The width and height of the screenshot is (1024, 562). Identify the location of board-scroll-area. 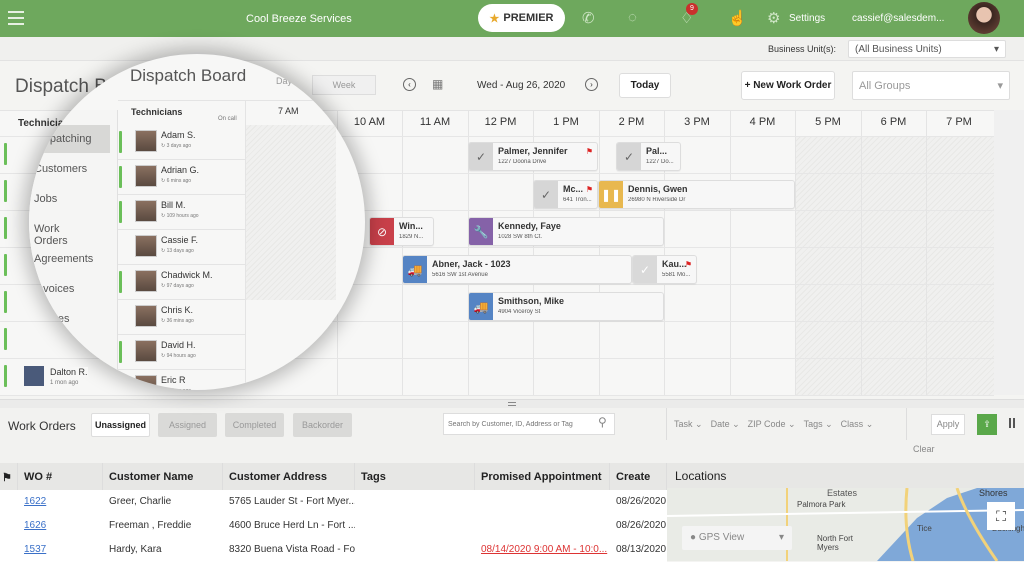
(1009, 252).